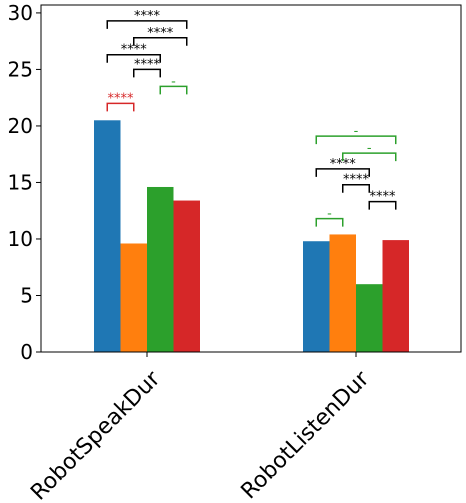  I want to click on y-tick-label: 10, so click(20, 239).